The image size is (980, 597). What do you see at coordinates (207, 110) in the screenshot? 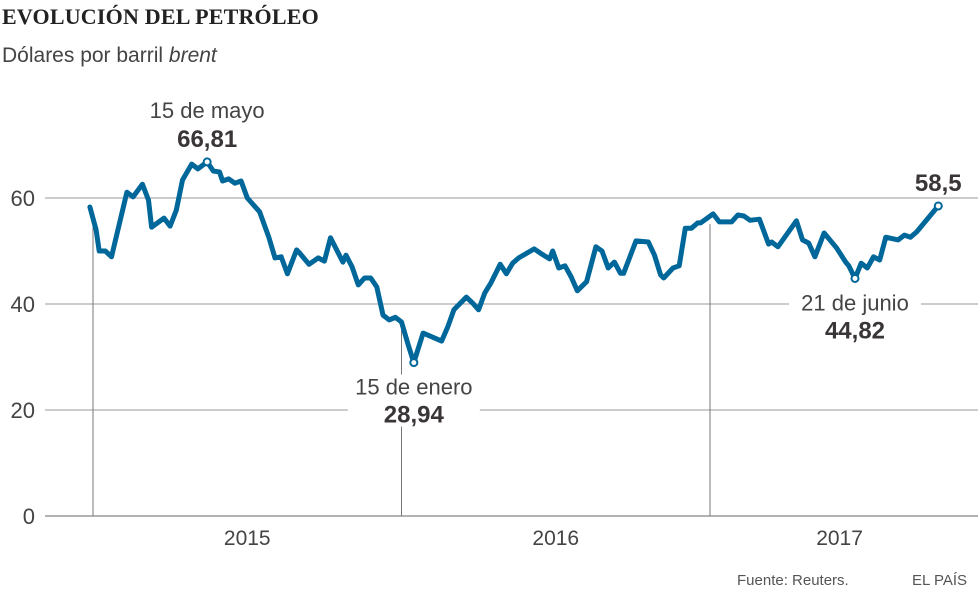
I see `annotation-date: 15 de mayo` at bounding box center [207, 110].